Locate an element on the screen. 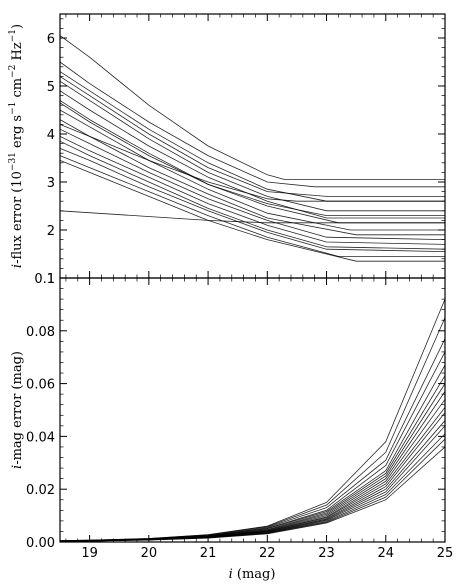  mag-y-tick-label: 0.02 is located at coordinates (40, 490).